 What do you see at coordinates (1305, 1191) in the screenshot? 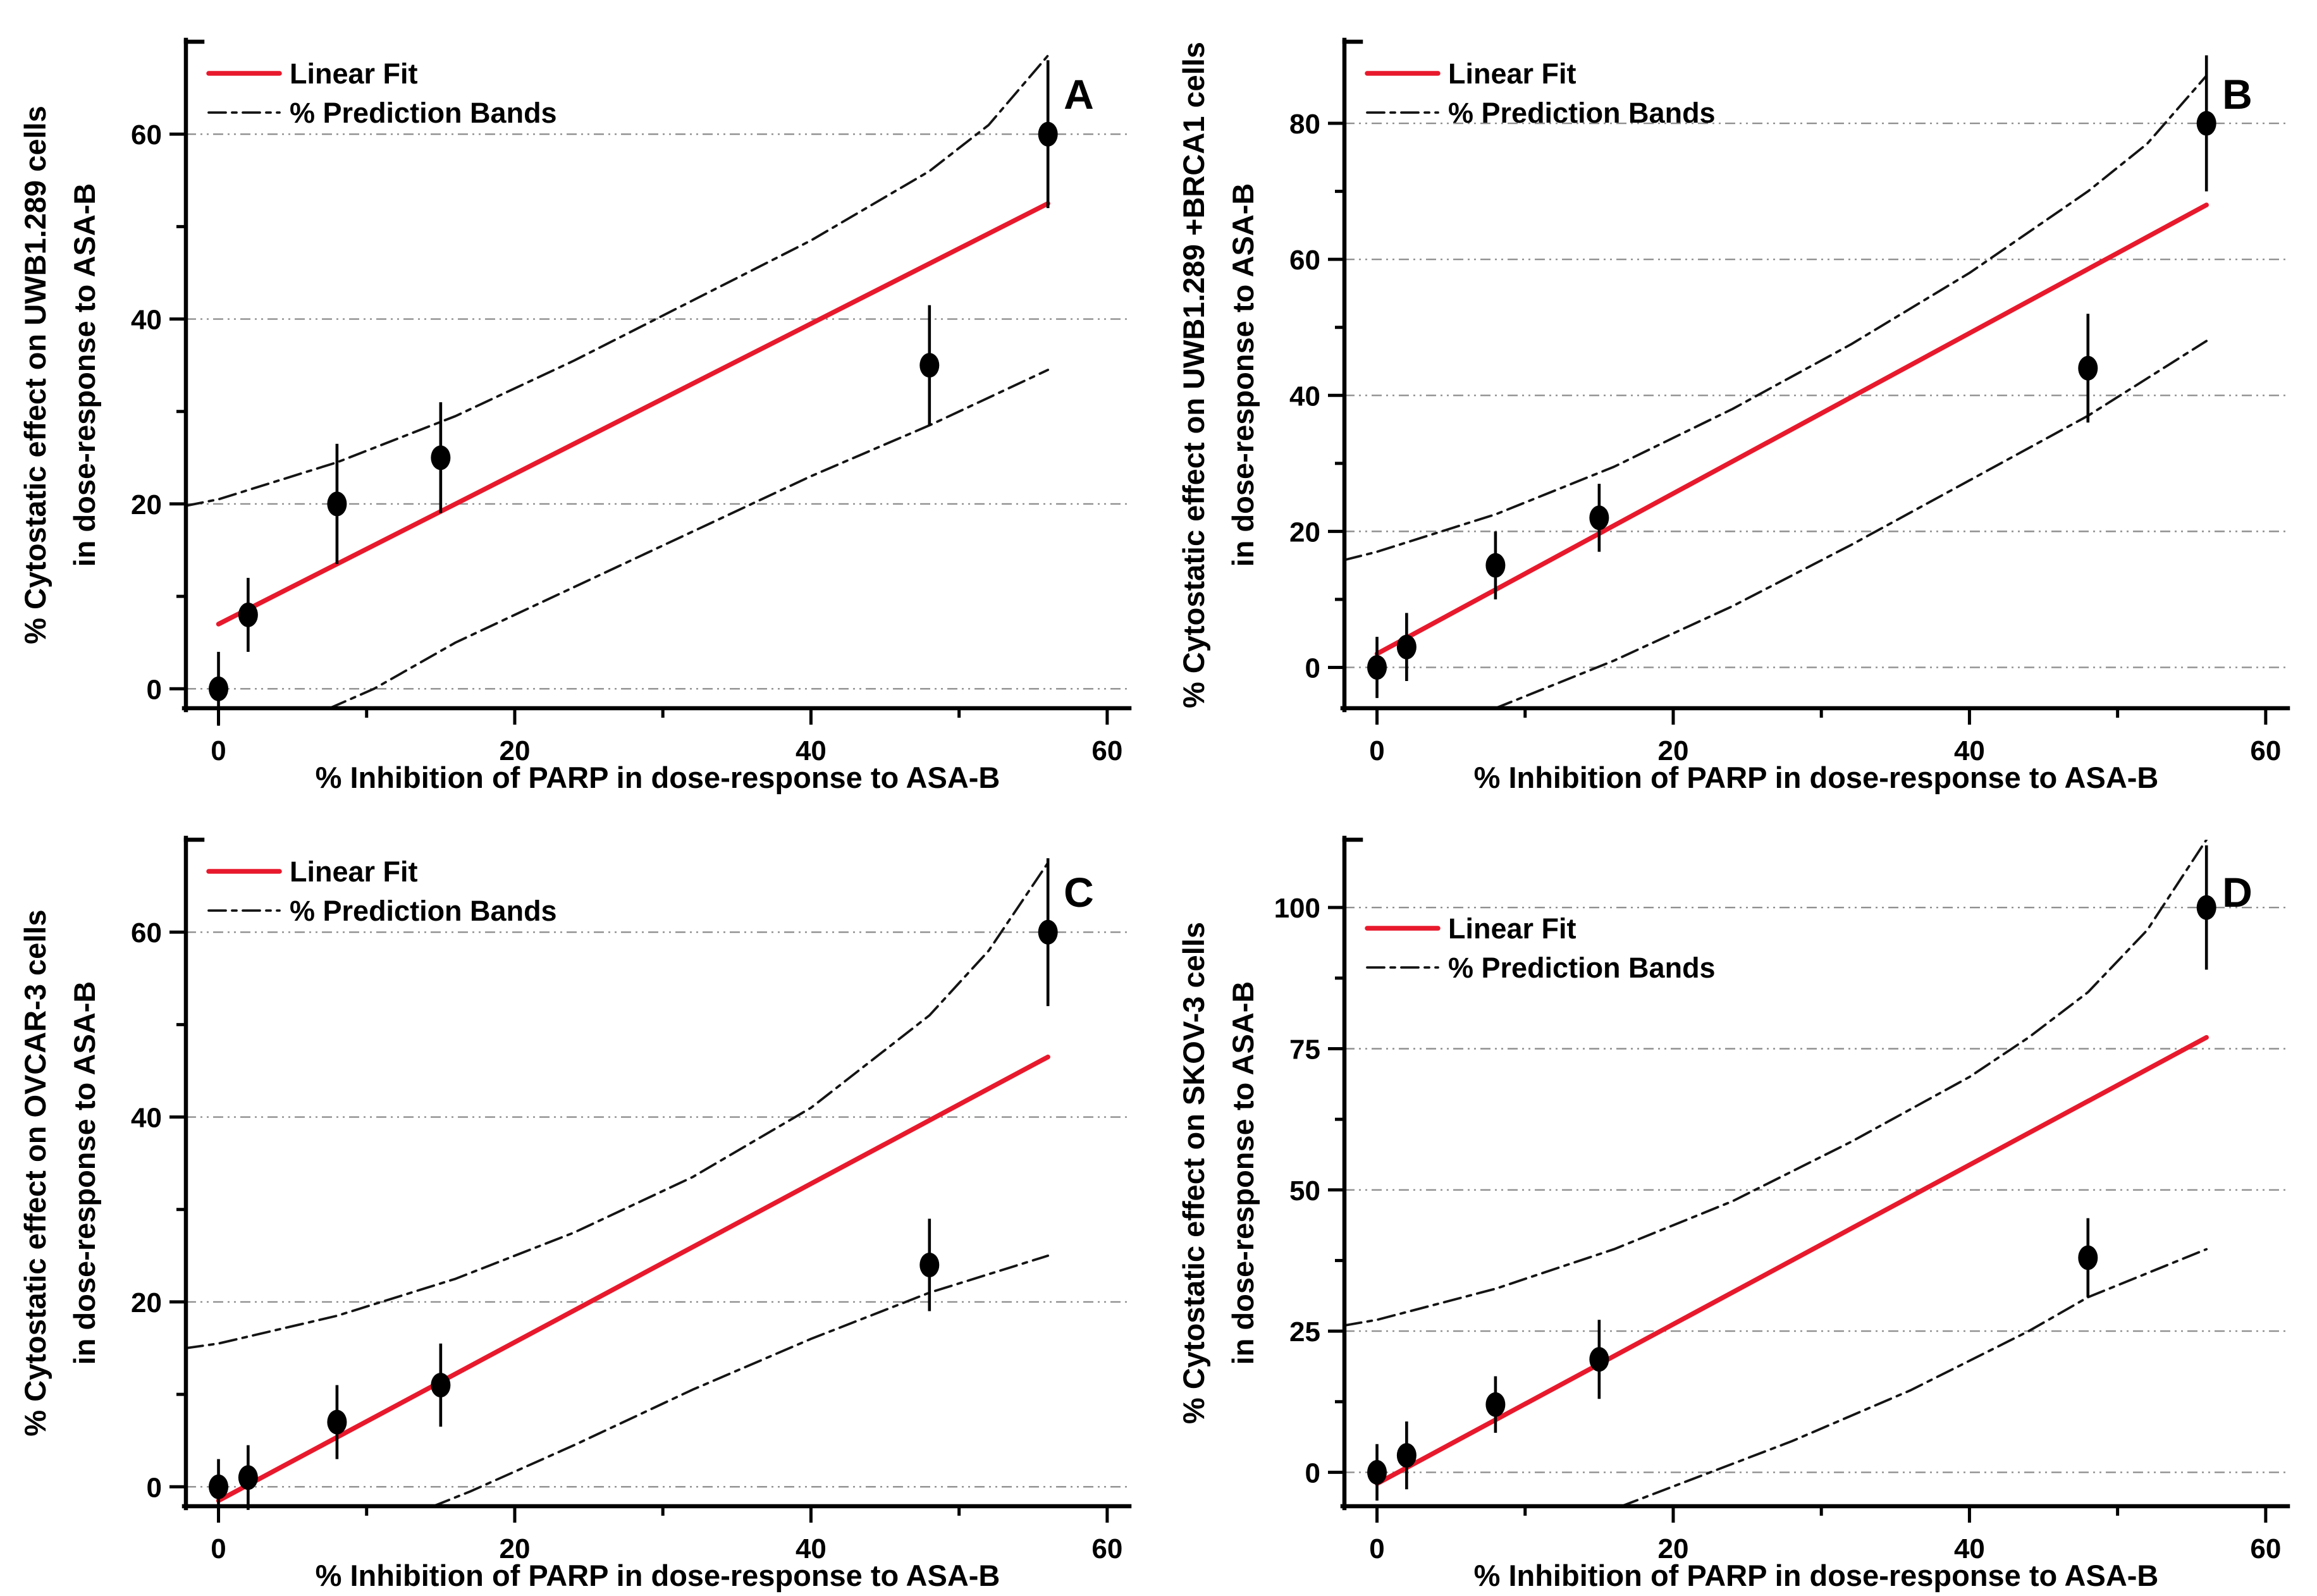
I see `y-tick-label: 50` at bounding box center [1305, 1191].